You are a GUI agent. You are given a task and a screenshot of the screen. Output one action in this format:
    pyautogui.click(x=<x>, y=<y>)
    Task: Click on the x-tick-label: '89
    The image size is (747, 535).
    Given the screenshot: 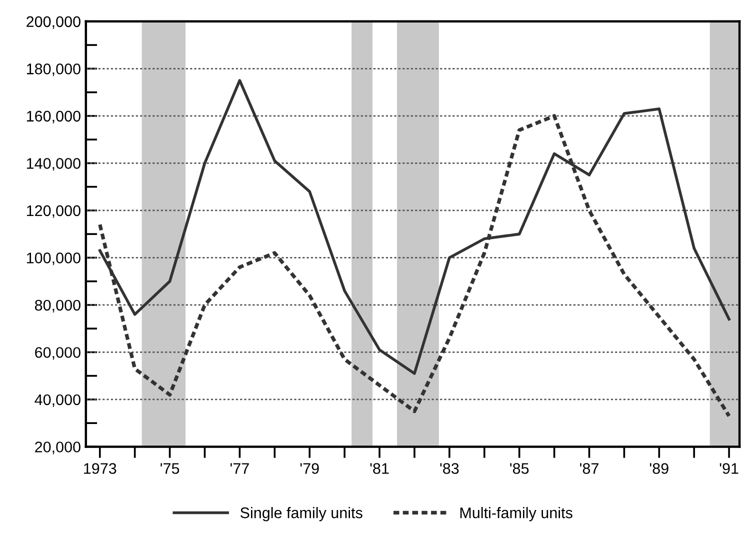 What is the action you would take?
    pyautogui.click(x=659, y=468)
    